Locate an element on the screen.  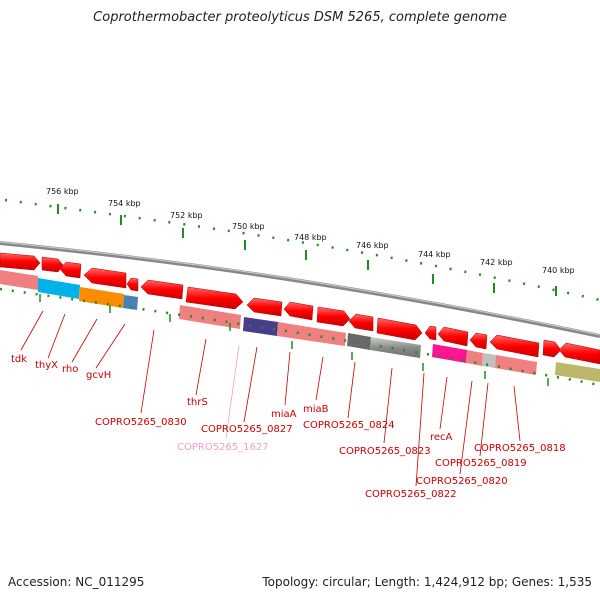
gene-label-copro5265-0819: COPRO5265_0819 is located at coordinates (481, 463).